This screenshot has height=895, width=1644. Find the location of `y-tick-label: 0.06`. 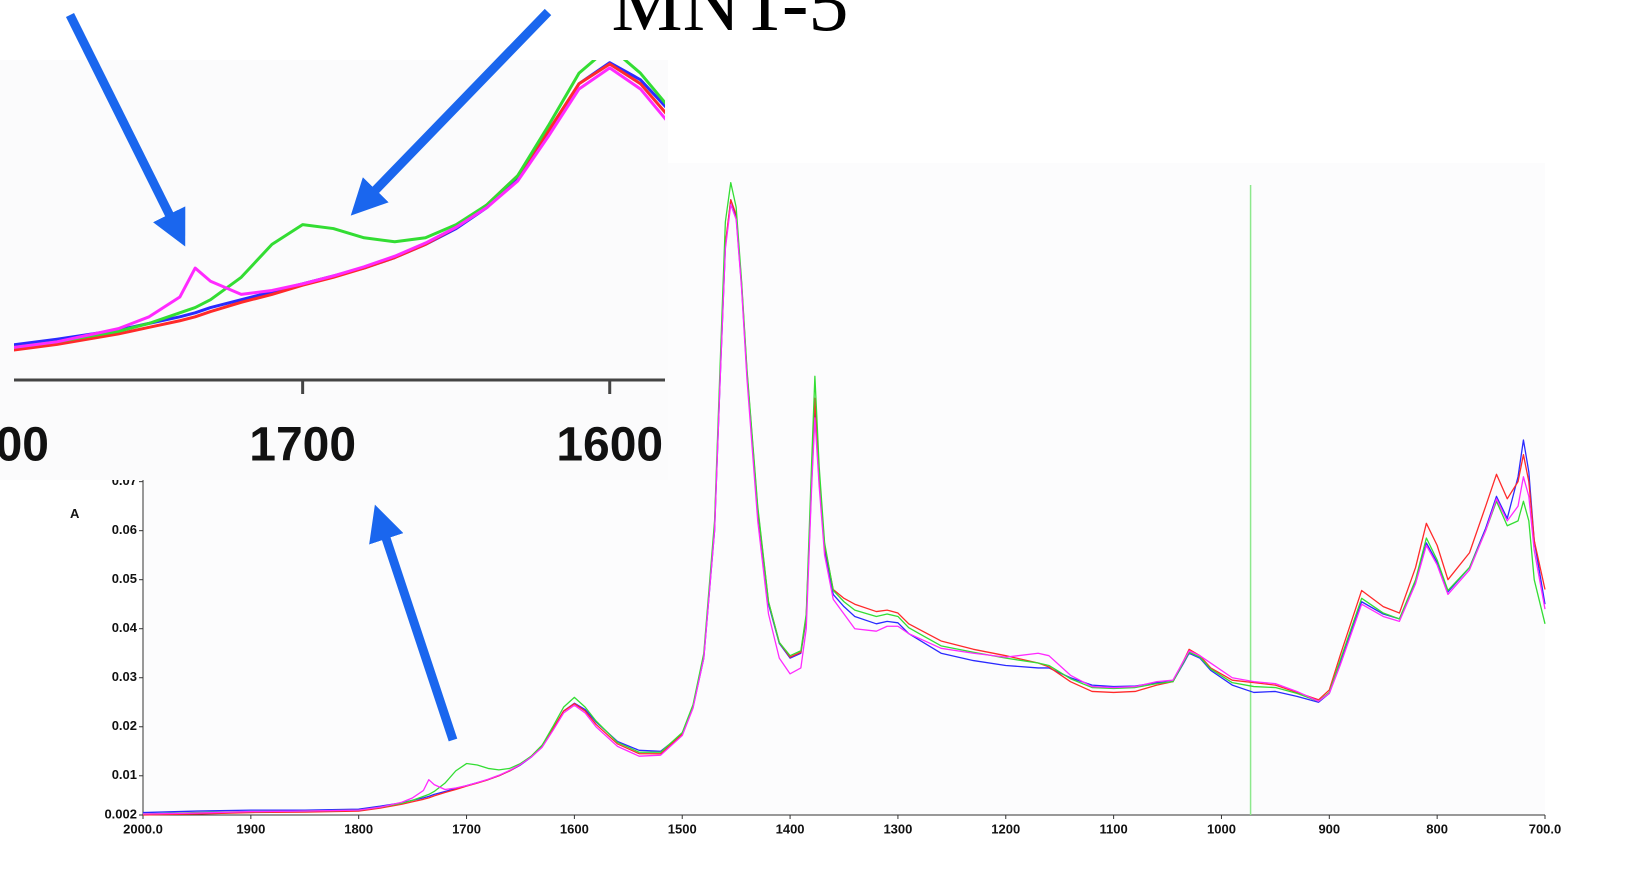

y-tick-label: 0.06 is located at coordinates (124, 529).